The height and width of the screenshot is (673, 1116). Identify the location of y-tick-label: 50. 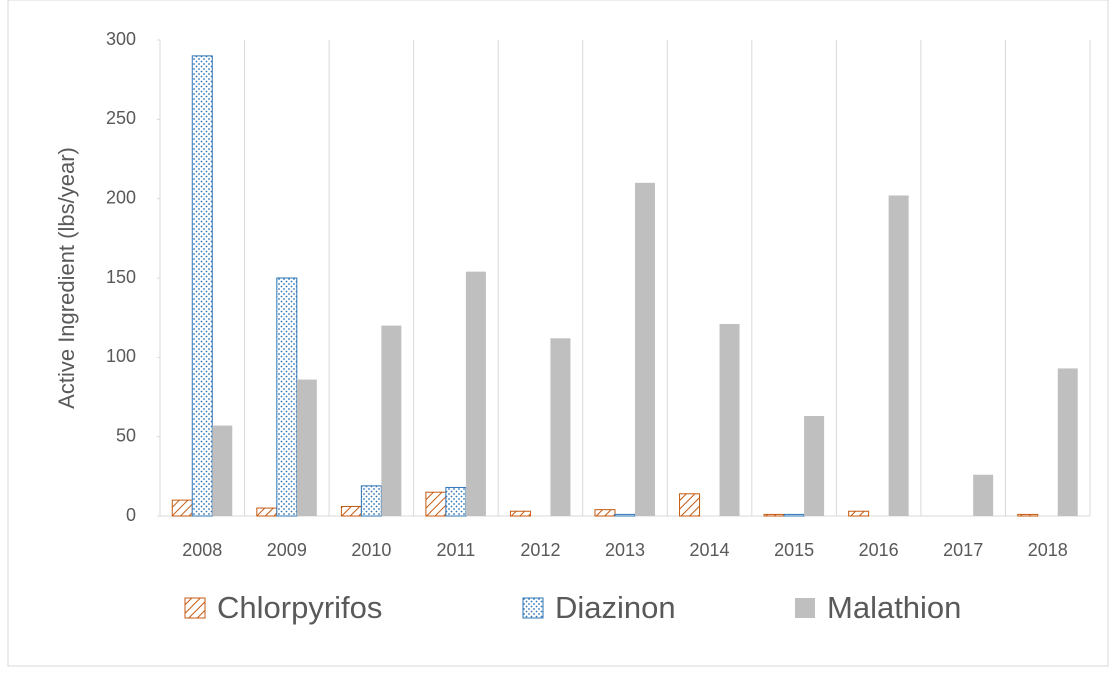
(126, 435).